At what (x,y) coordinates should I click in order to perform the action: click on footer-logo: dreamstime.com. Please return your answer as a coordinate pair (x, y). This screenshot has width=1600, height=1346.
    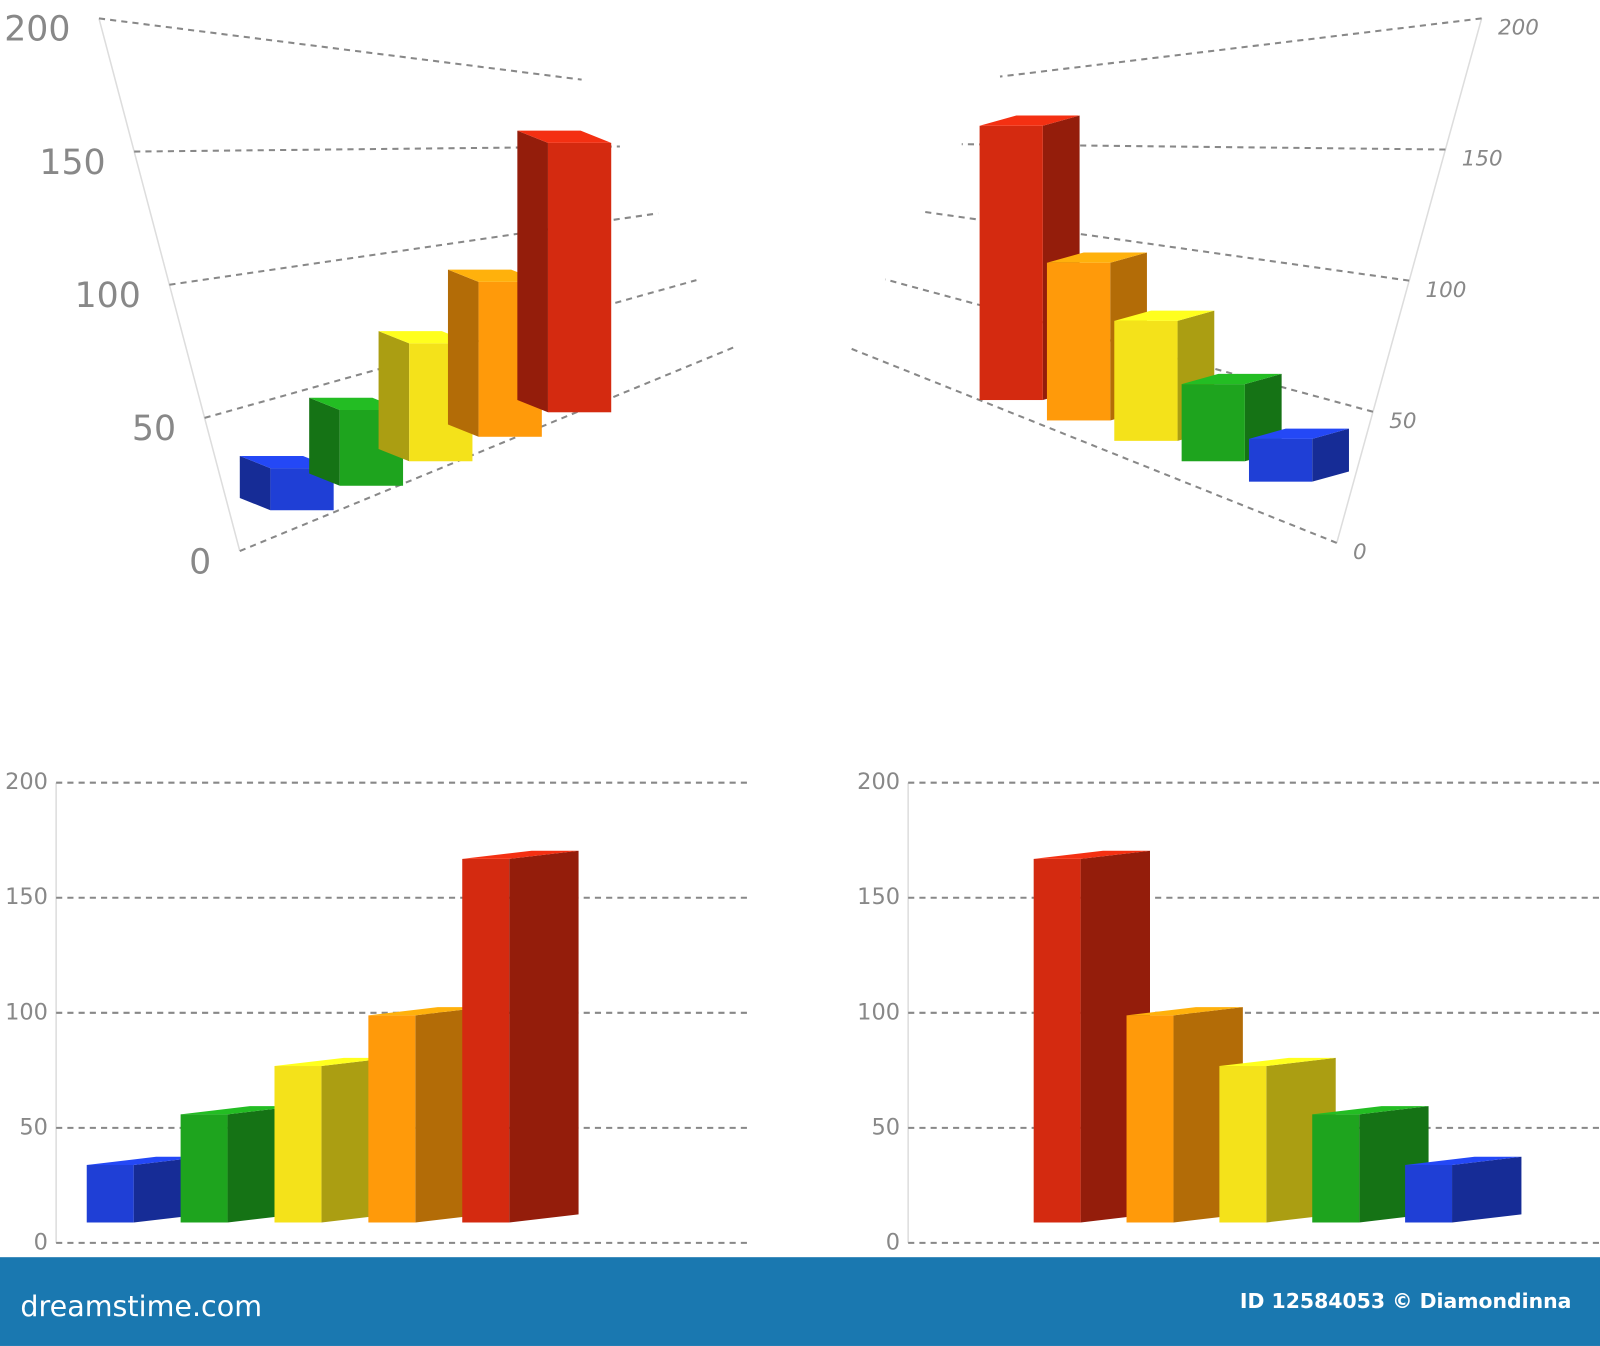
    Looking at the image, I should click on (141, 1306).